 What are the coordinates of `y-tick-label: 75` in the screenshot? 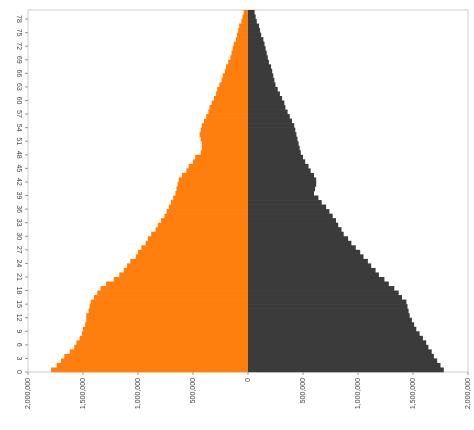 It's located at (18, 33).